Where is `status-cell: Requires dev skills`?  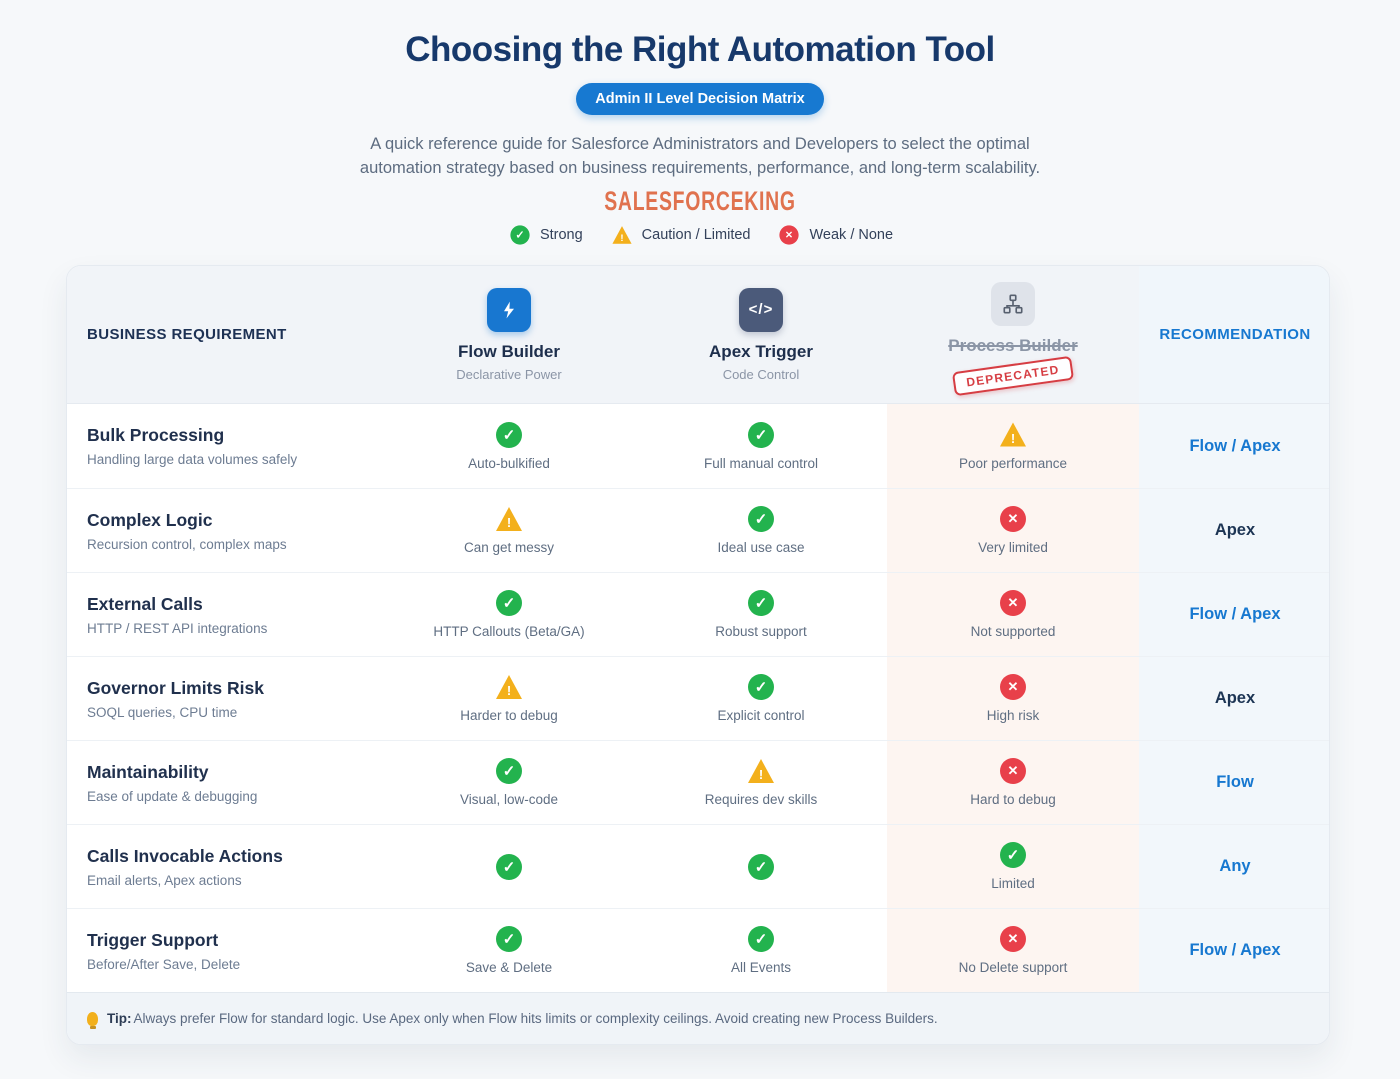 status-cell: Requires dev skills is located at coordinates (761, 782).